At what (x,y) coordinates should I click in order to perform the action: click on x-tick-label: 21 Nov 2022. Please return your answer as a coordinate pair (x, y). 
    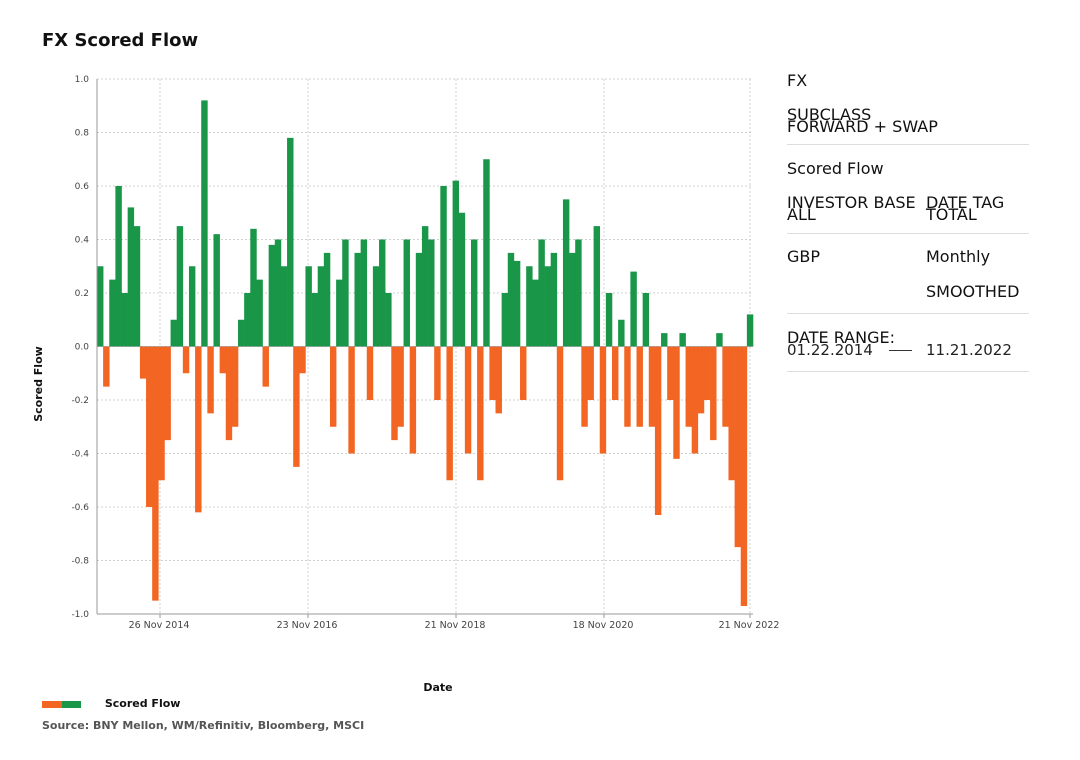
    Looking at the image, I should click on (749, 625).